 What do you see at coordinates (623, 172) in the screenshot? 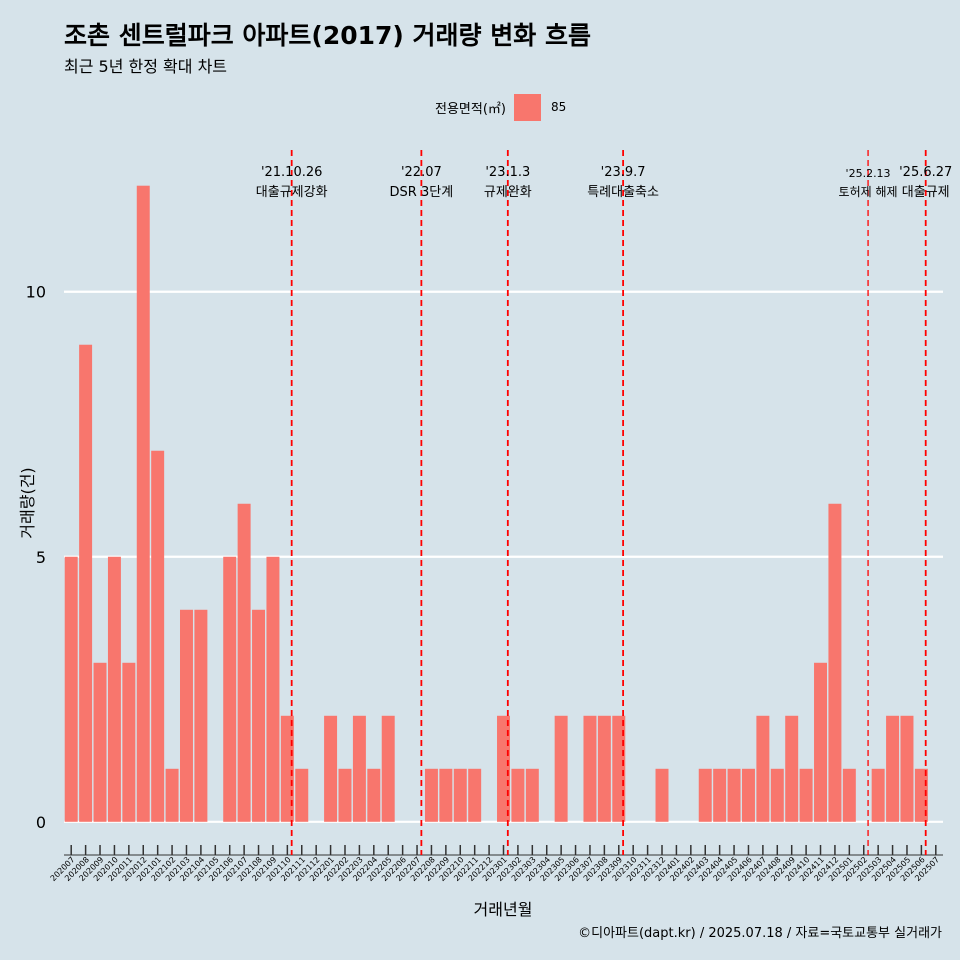
I see `event-date: '23.9.7` at bounding box center [623, 172].